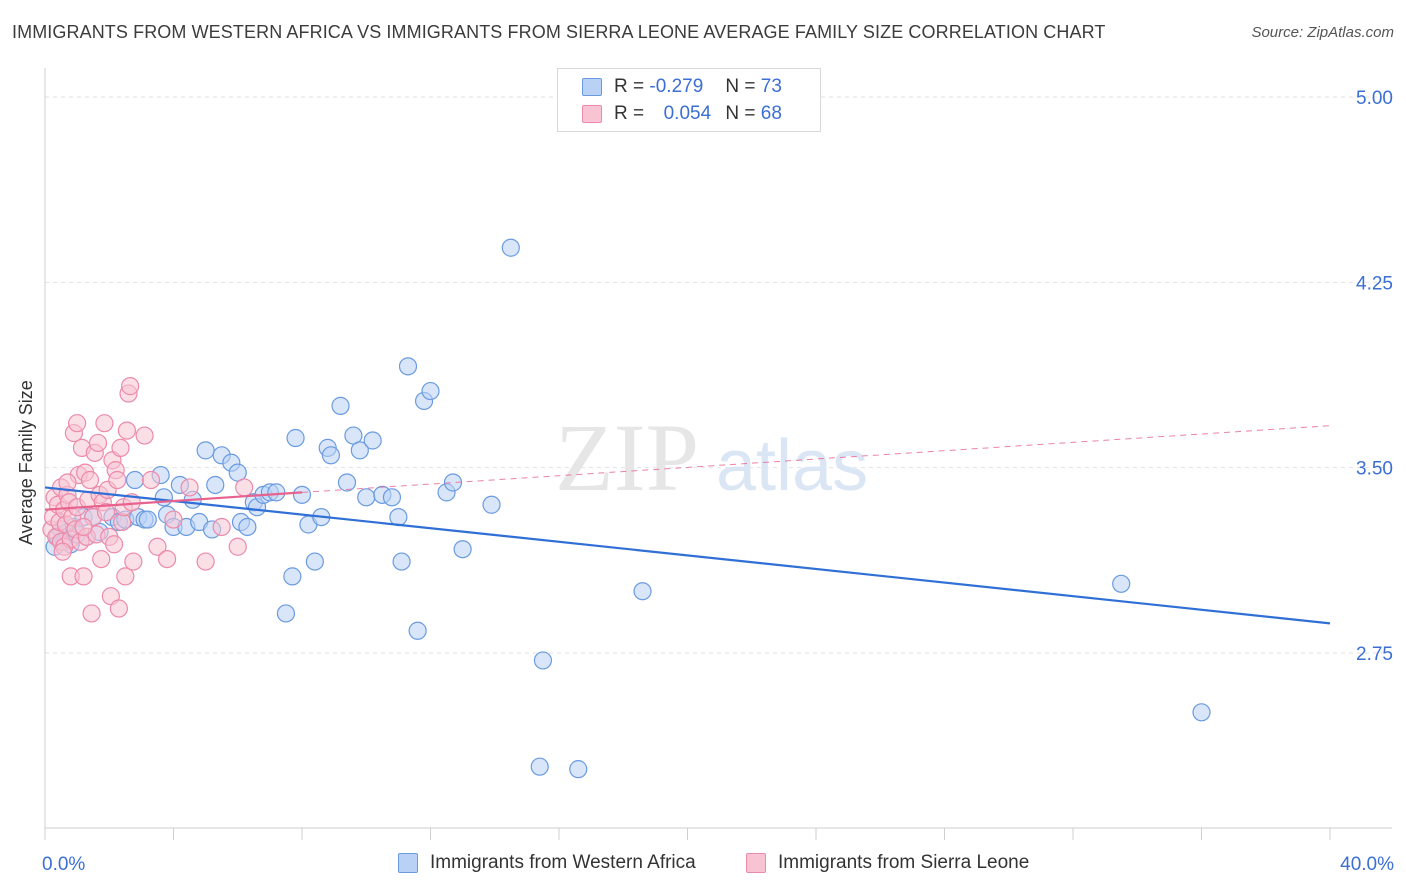 The width and height of the screenshot is (1406, 892). I want to click on legend-n-value: 68, so click(771, 113).